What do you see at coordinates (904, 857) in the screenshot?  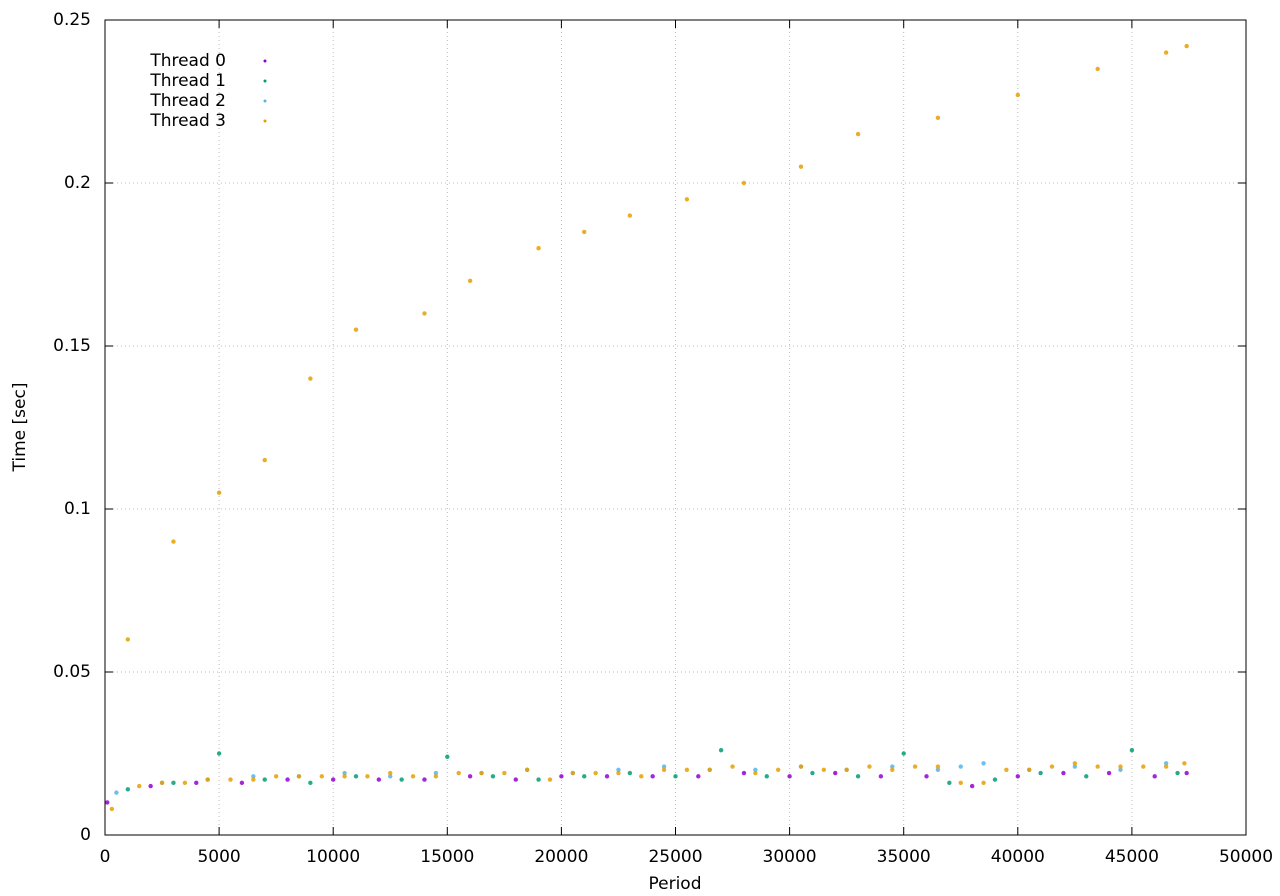 I see `x-tick-label: 35000` at bounding box center [904, 857].